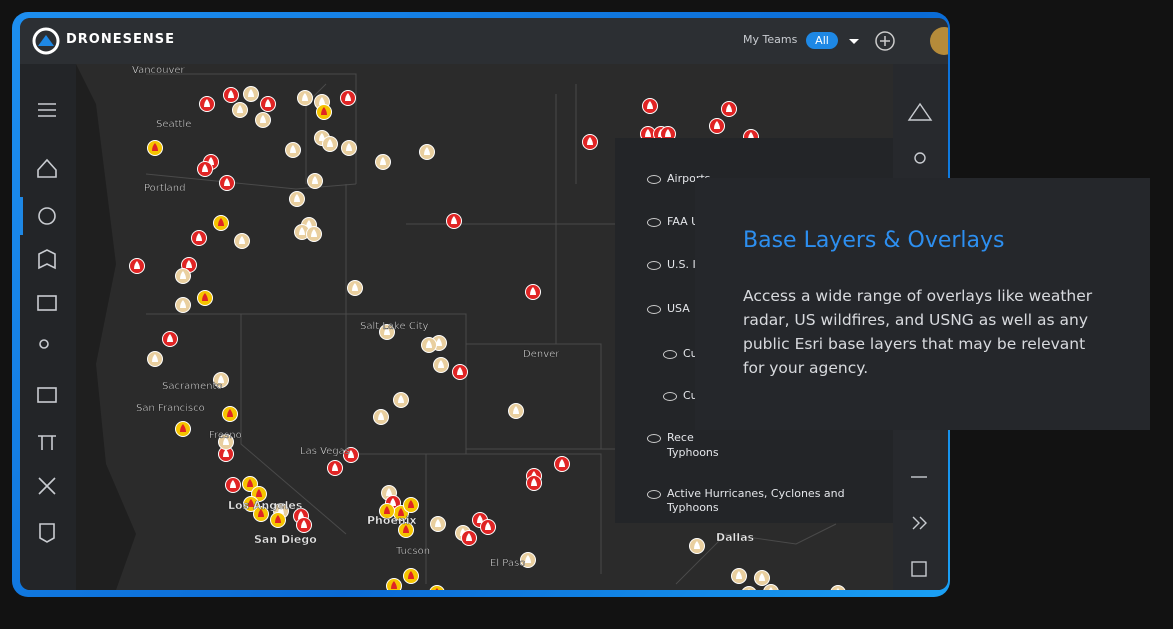 The height and width of the screenshot is (629, 1173). Describe the element at coordinates (681, 264) in the screenshot. I see `layer-item: U.S. I` at that location.